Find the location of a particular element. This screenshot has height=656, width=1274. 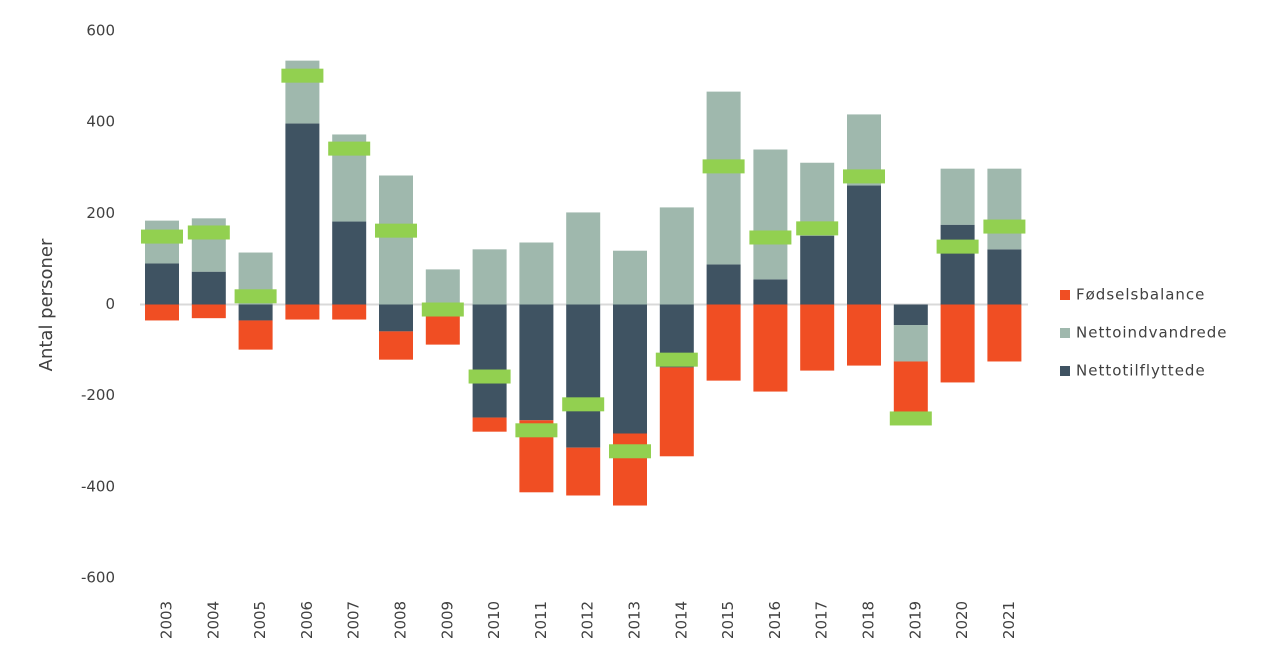

x-tick-label: 2004 is located at coordinates (213, 620).